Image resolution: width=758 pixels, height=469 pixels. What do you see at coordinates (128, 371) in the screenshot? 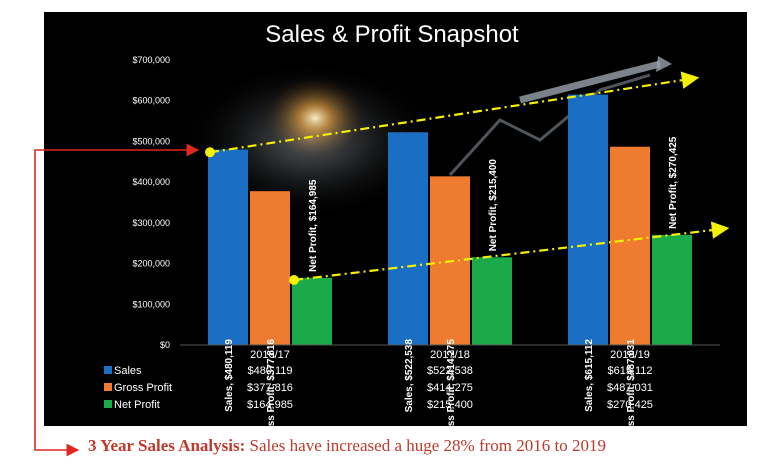
I see `legend-label: Sales` at bounding box center [128, 371].